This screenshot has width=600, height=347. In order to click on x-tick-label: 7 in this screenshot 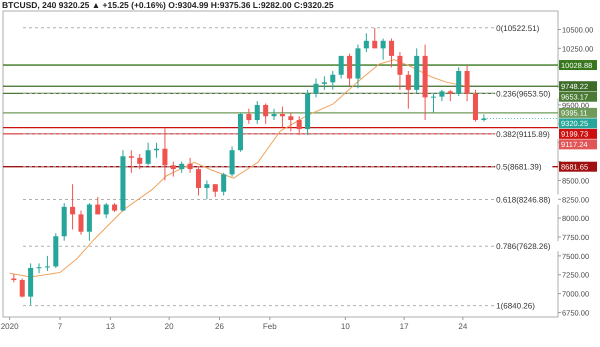, I will do `click(60, 326)`.